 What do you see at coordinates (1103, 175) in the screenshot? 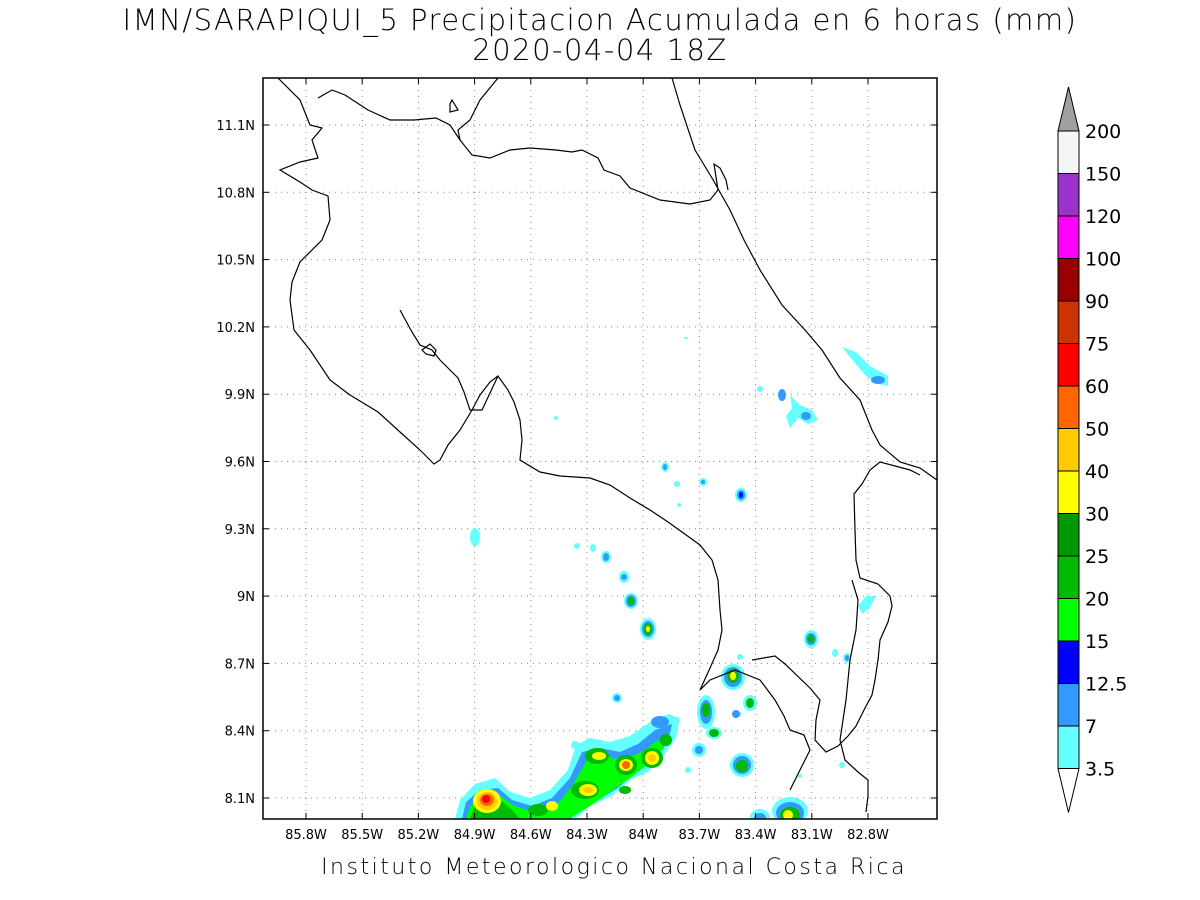
I see `colorbar-label: 150` at bounding box center [1103, 175].